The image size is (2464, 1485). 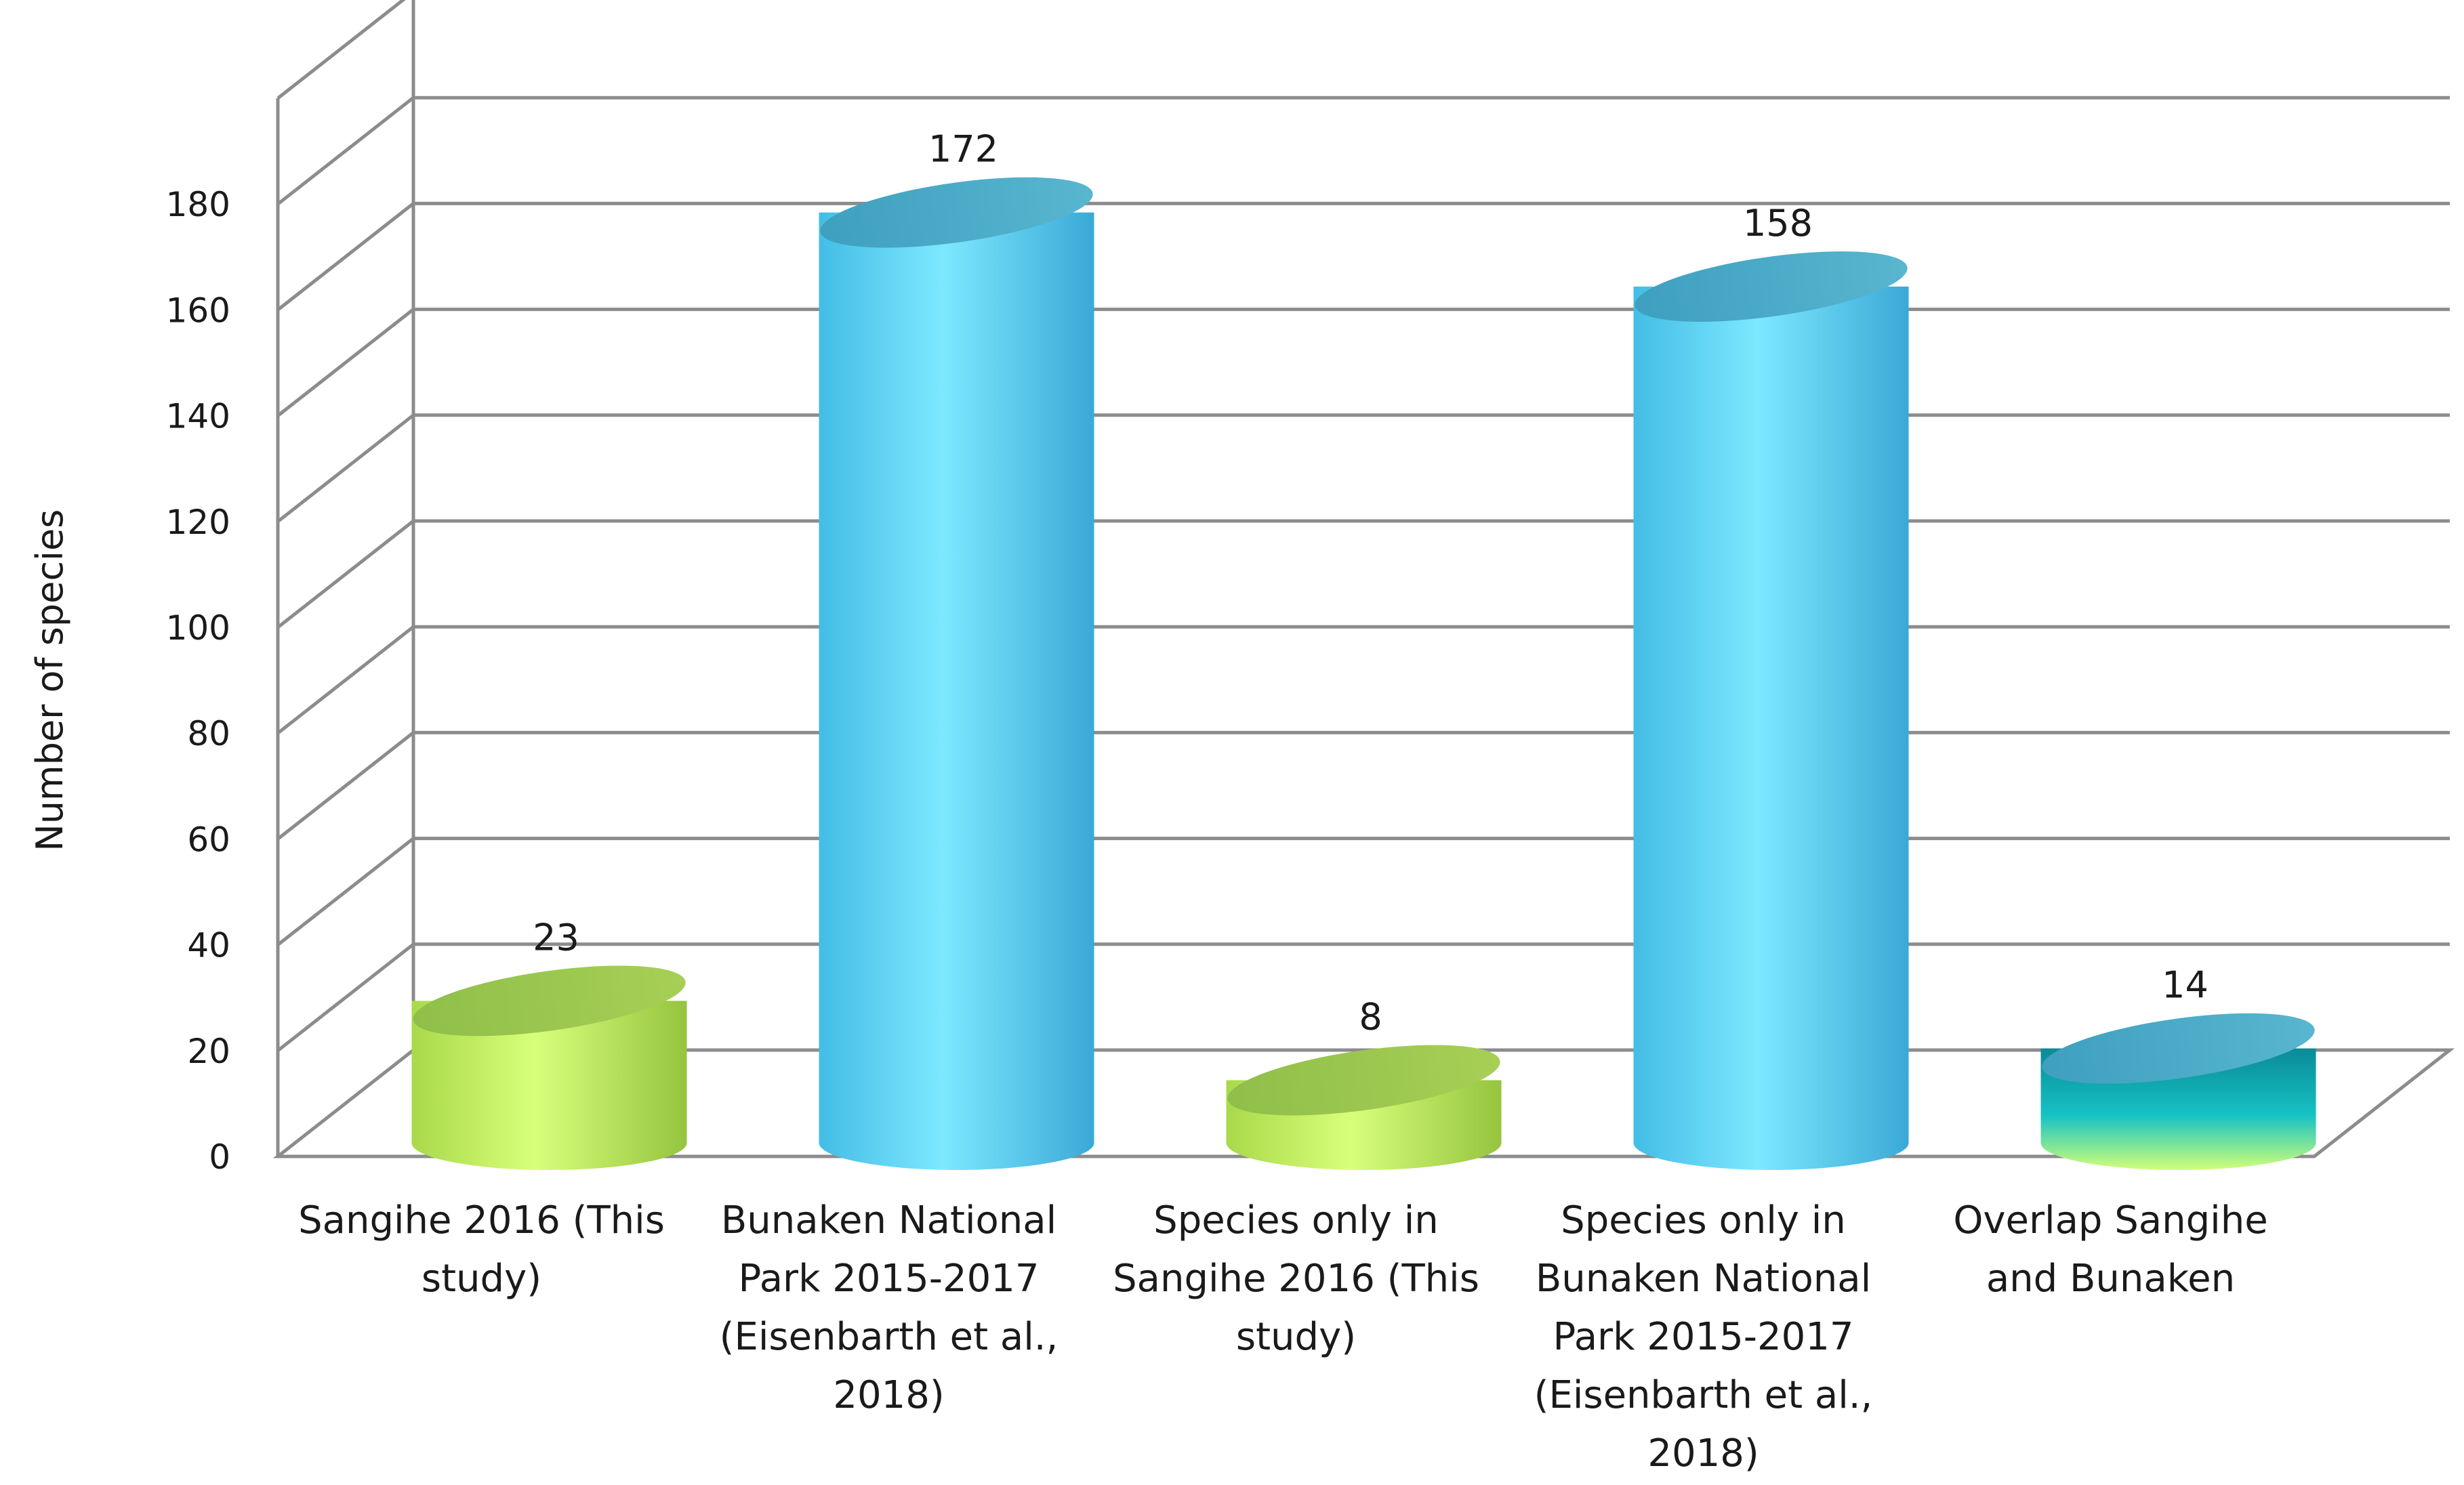 I want to click on x-category-label: and Bunaken, so click(x=2110, y=1279).